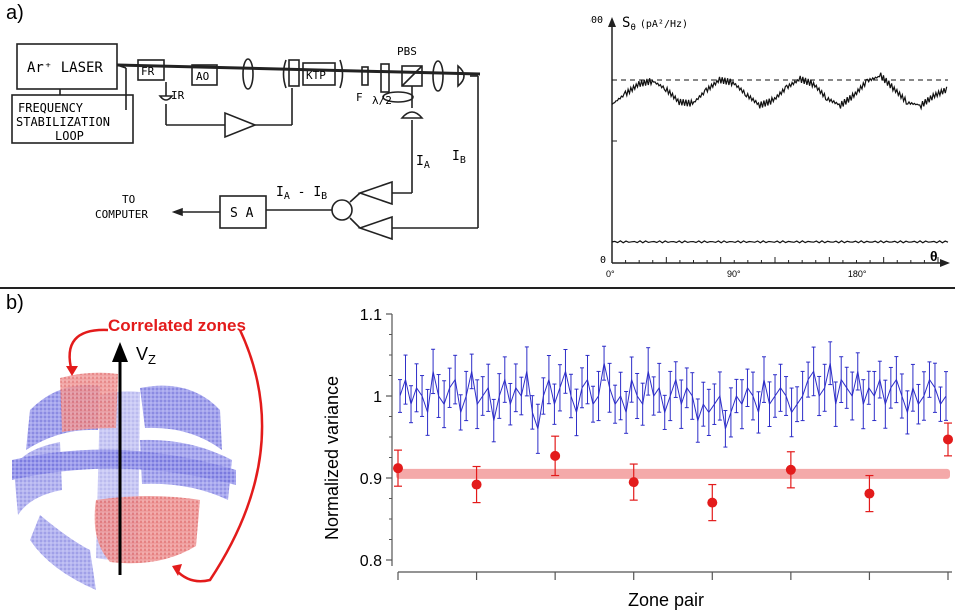 The image size is (955, 612). Describe the element at coordinates (934, 256) in the screenshot. I see `chart-a-xlabel: θ` at that location.